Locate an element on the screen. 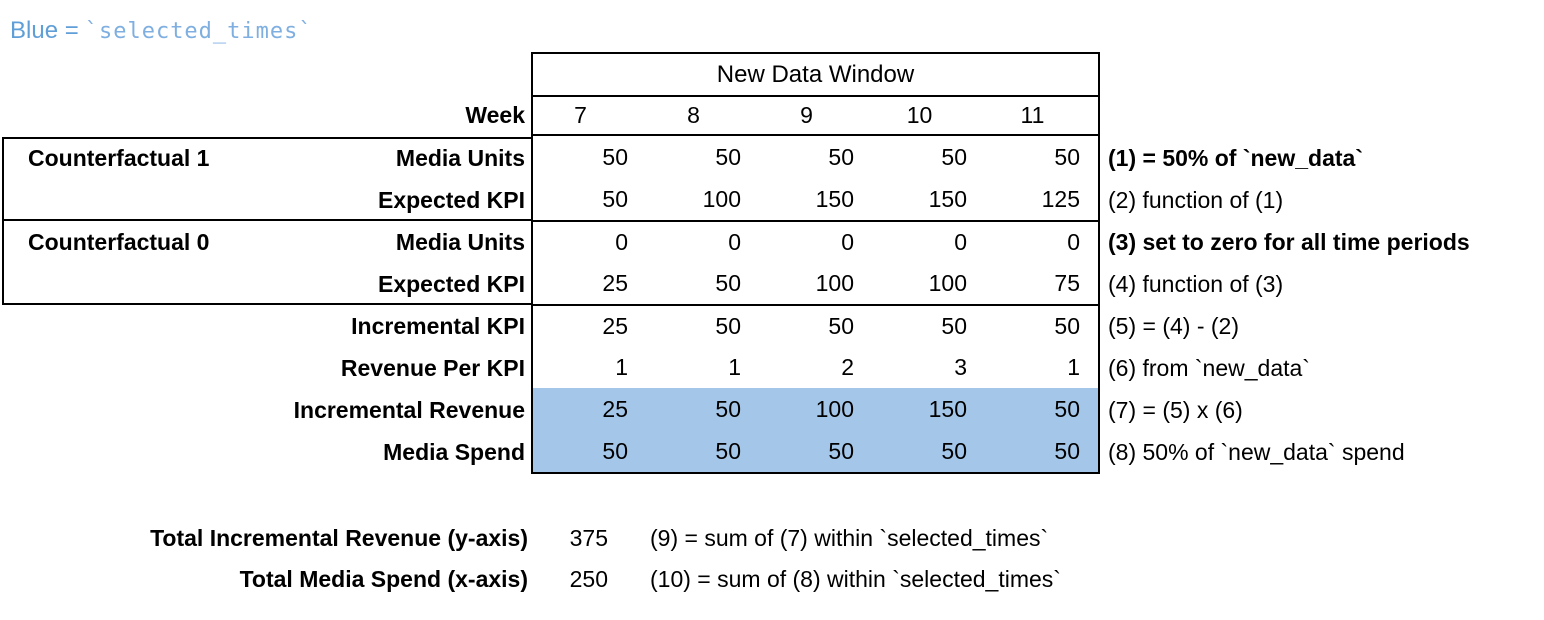  table-row-media-spend-highlighted: 50 50 50 50 50 is located at coordinates (815, 451).